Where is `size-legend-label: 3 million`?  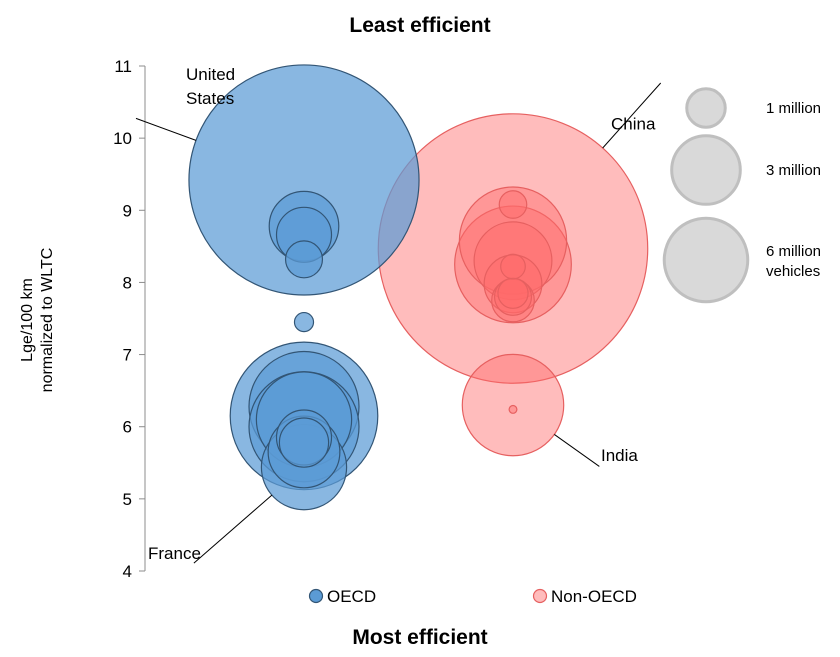 size-legend-label: 3 million is located at coordinates (793, 170).